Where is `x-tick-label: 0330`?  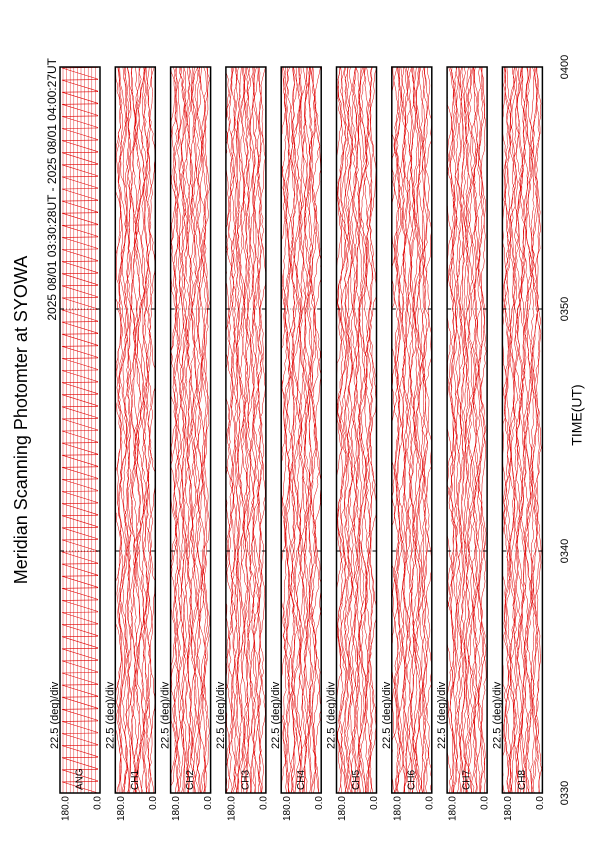
x-tick-label: 0330 is located at coordinates (565, 793).